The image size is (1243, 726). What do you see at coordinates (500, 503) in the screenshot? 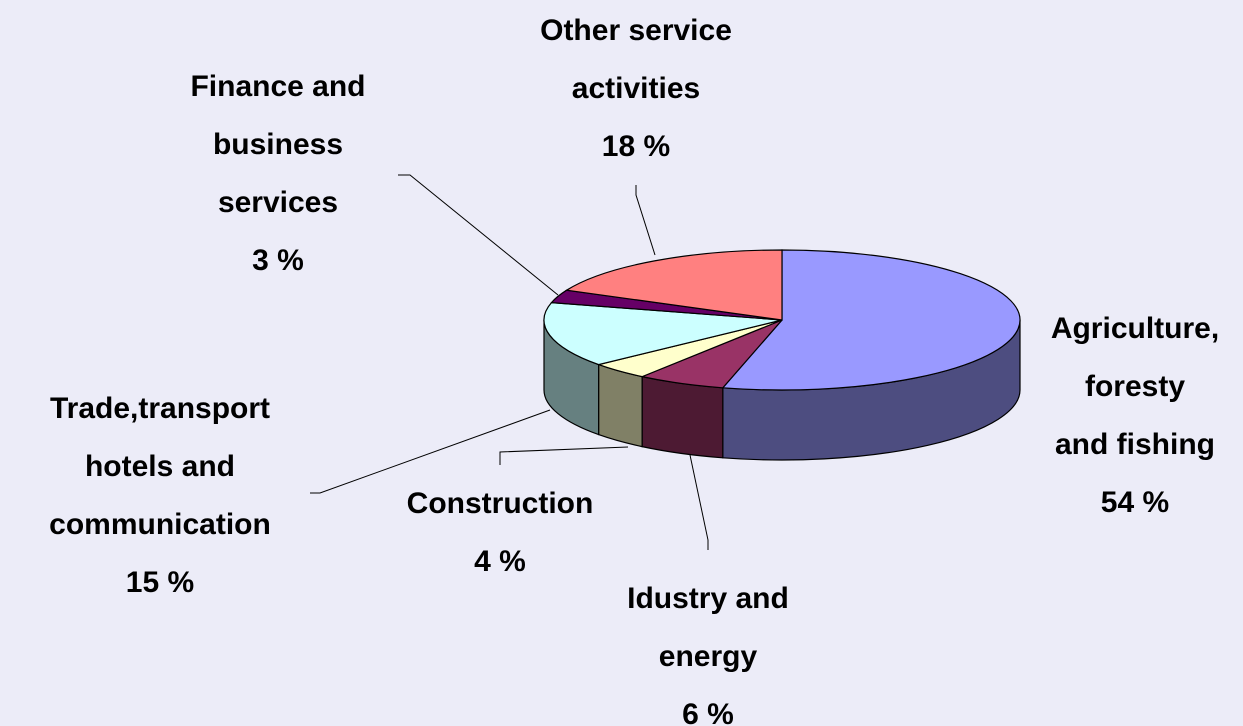
I see `slice-label: Construction` at bounding box center [500, 503].